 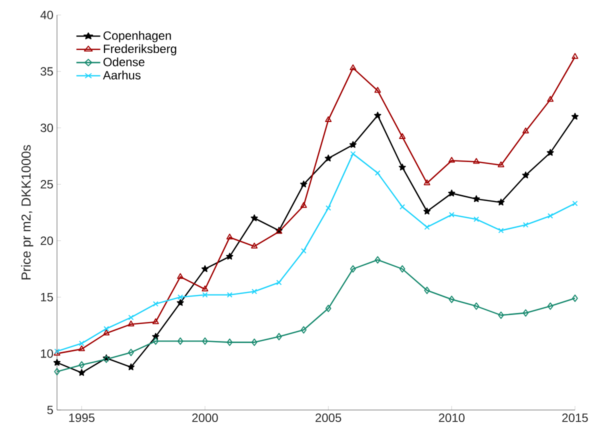 What do you see at coordinates (205, 418) in the screenshot?
I see `x-tick-label: 2000` at bounding box center [205, 418].